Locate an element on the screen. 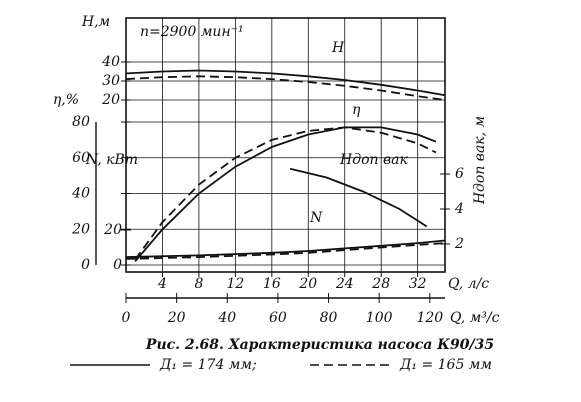  y2-tick-label: 6 is located at coordinates (459, 174).